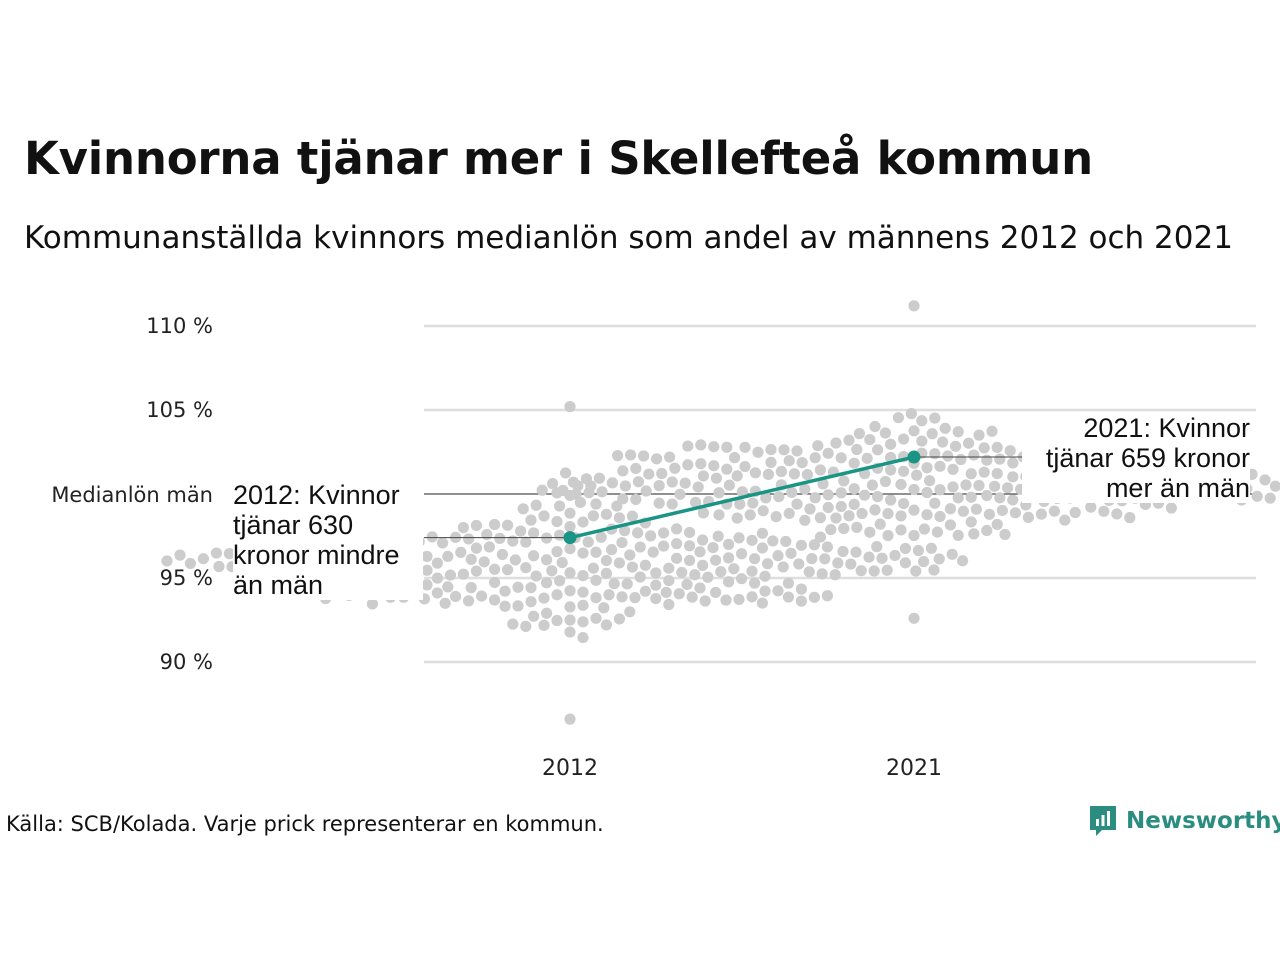 The height and width of the screenshot is (960, 1280). Describe the element at coordinates (570, 538) in the screenshot. I see `skelleftea-point-2012` at that location.